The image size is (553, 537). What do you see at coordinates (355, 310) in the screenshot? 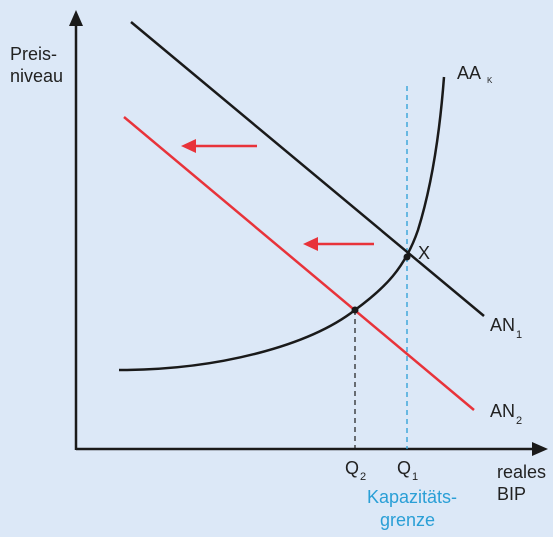
I see `equilibrium-point-q2` at bounding box center [355, 310].